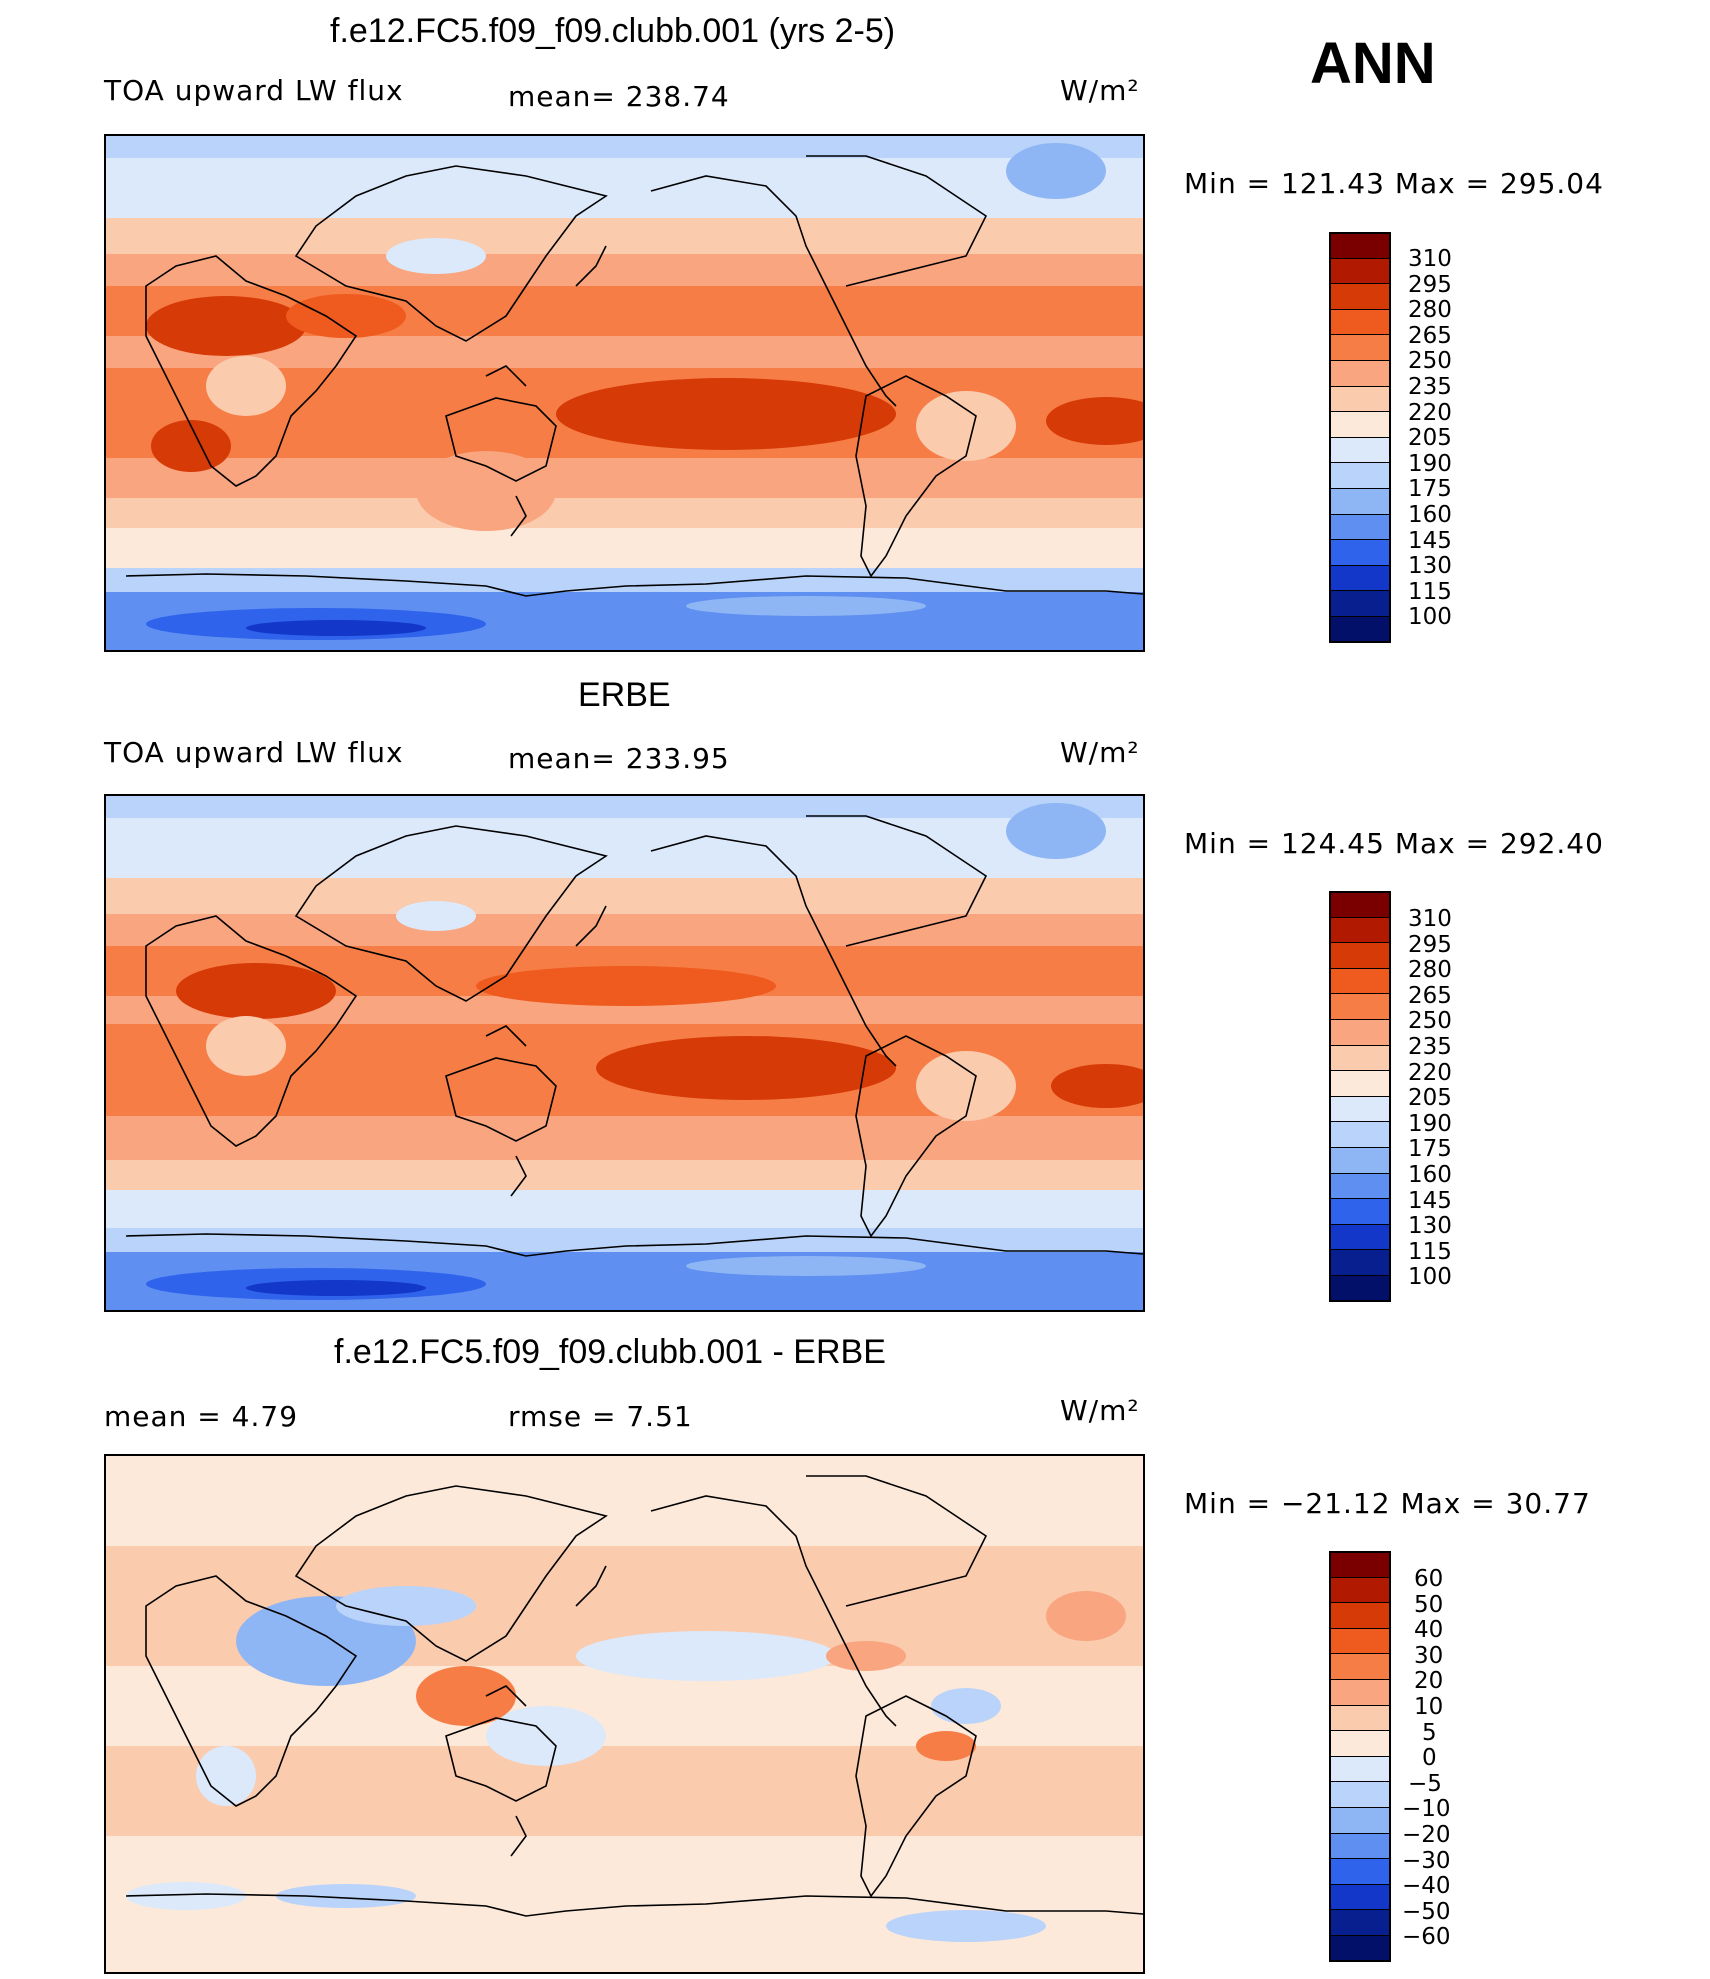  I want to click on panel-1-colorbar, so click(1360, 437).